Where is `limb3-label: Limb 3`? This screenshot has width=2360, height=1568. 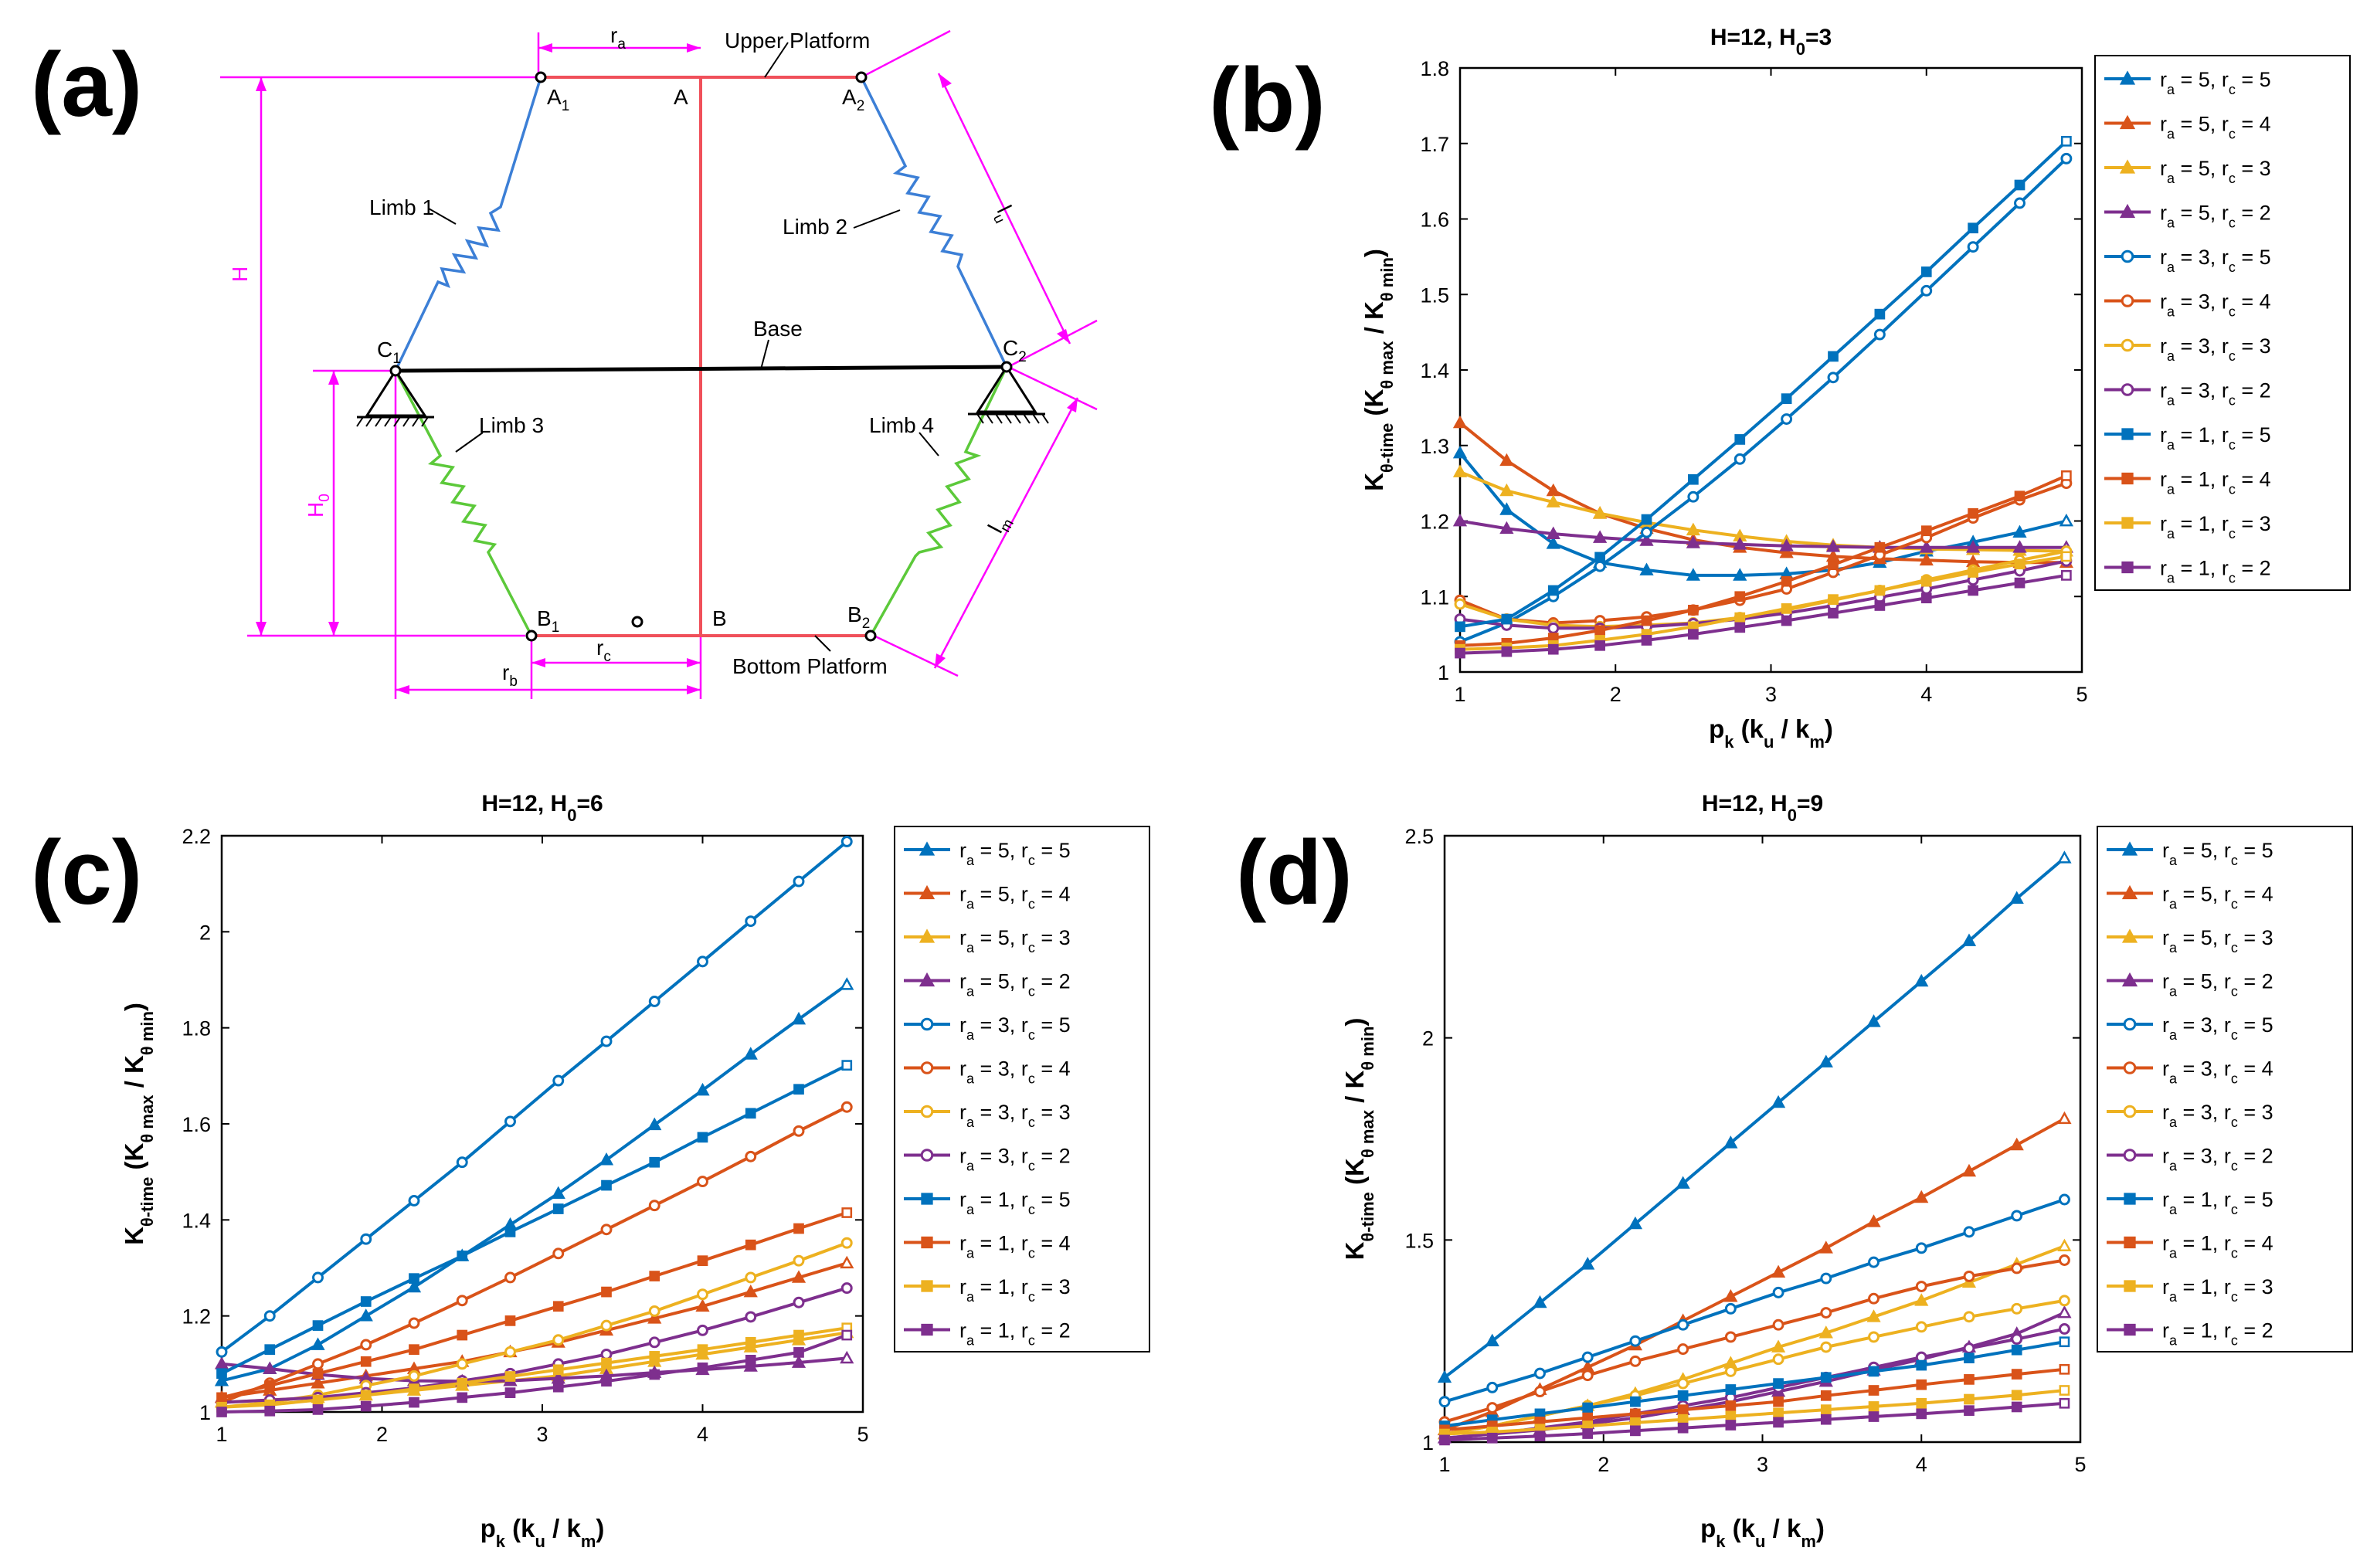 limb3-label: Limb 3 is located at coordinates (511, 425).